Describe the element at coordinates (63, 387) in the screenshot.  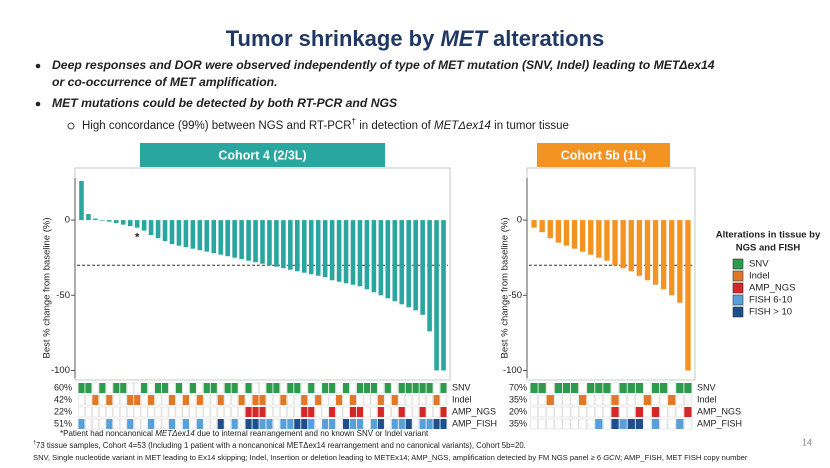
I see `heatmap-percent: 60%` at that location.